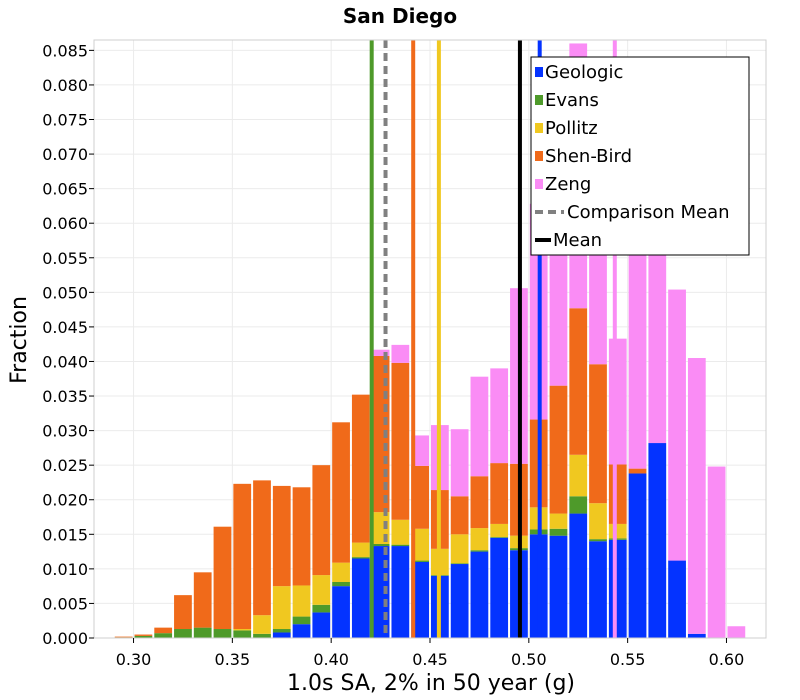  Describe the element at coordinates (727, 659) in the screenshot. I see `x-tick-label: 0.60` at that location.